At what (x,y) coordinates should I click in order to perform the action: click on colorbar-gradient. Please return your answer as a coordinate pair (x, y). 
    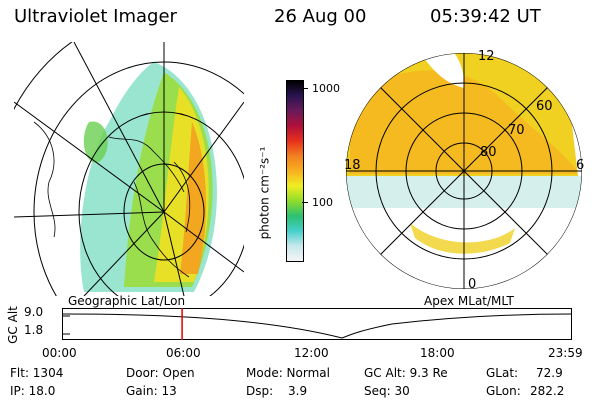
    Looking at the image, I should click on (295, 171).